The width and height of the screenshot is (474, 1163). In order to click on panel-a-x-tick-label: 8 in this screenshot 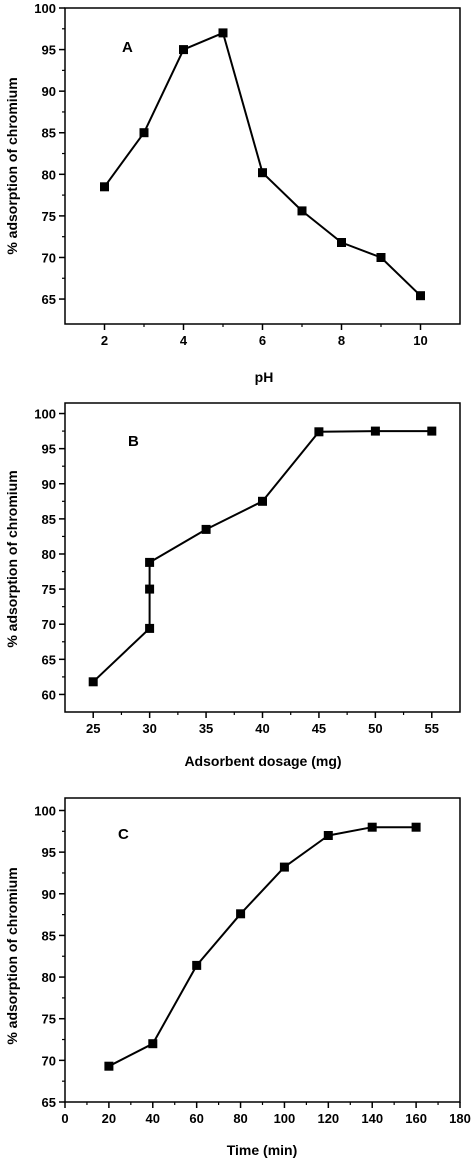, I will do `click(341, 340)`.